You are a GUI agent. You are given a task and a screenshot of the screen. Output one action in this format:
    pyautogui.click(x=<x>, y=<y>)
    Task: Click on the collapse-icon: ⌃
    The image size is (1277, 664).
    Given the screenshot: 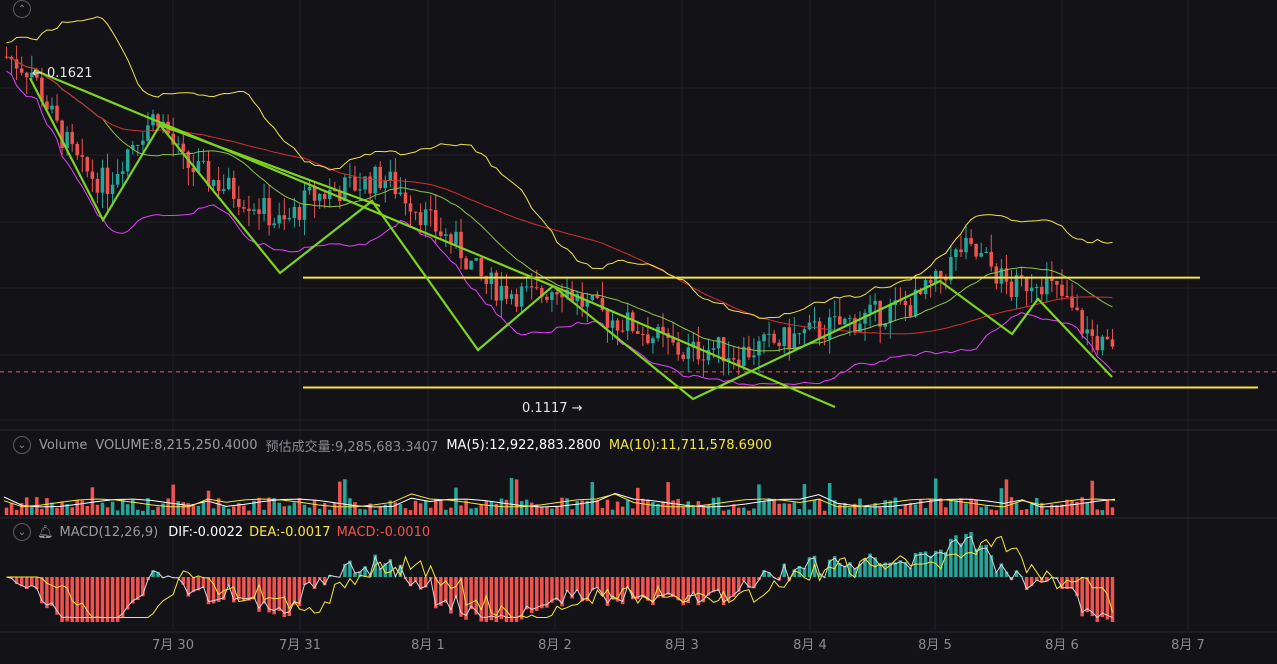 What is the action you would take?
    pyautogui.click(x=22, y=9)
    